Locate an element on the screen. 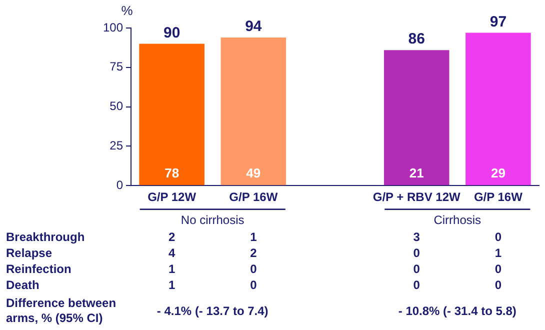 Image resolution: width=545 pixels, height=330 pixels. annotation: 78 is located at coordinates (172, 173).